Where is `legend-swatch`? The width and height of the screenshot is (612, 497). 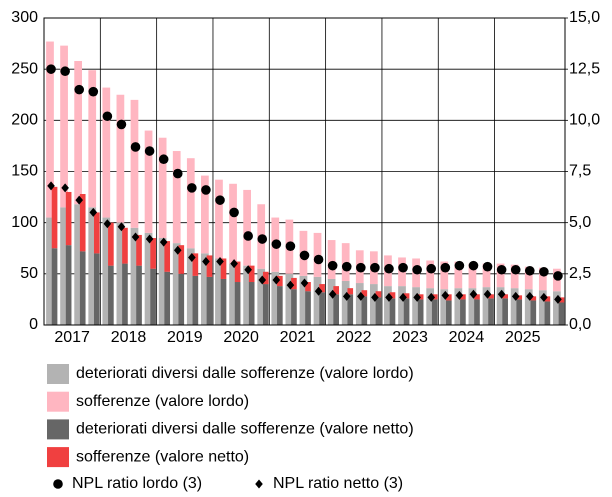 legend-swatch is located at coordinates (58, 457).